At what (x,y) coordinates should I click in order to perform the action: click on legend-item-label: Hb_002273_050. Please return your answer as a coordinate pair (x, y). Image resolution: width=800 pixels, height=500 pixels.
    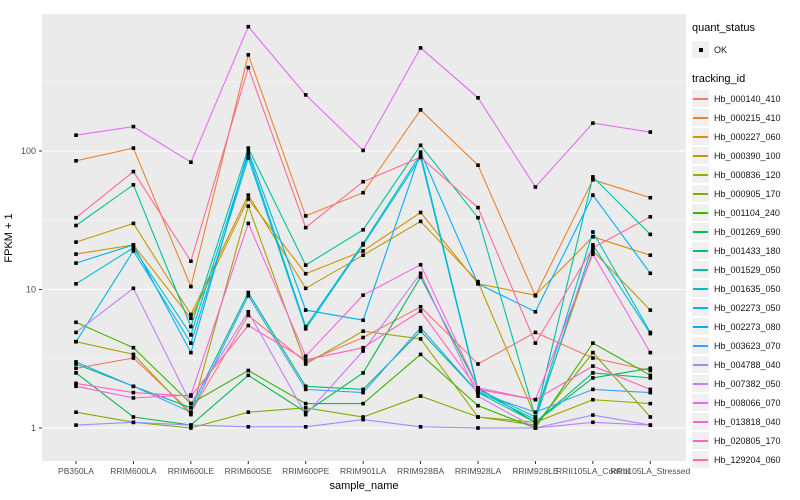
    Looking at the image, I should click on (747, 307).